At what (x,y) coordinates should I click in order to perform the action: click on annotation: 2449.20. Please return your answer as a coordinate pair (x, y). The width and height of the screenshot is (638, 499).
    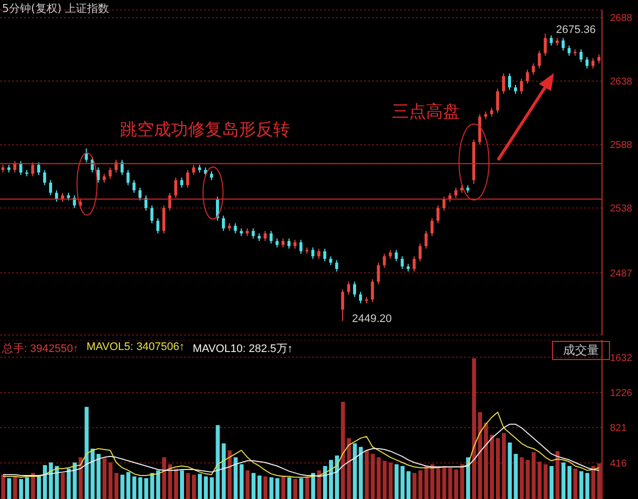
    Looking at the image, I should click on (372, 319).